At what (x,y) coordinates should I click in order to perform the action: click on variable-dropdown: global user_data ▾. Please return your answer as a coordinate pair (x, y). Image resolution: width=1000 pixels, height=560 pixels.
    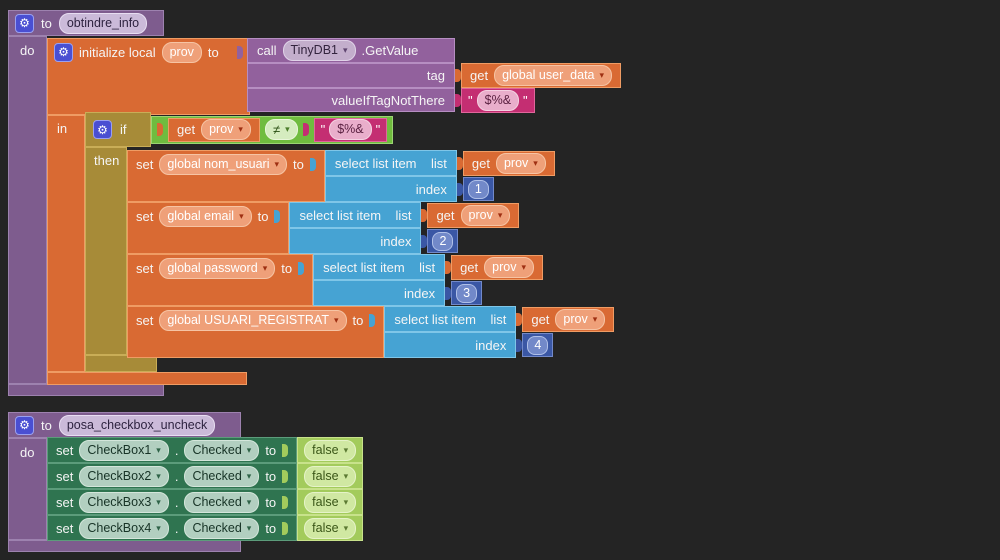
    Looking at the image, I should click on (553, 75).